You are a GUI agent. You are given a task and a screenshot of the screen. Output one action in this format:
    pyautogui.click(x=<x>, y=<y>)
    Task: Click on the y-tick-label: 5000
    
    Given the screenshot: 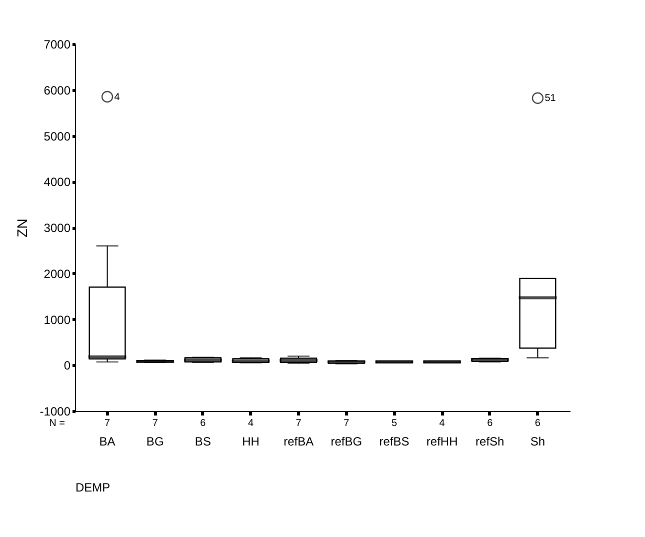 What is the action you would take?
    pyautogui.click(x=57, y=136)
    